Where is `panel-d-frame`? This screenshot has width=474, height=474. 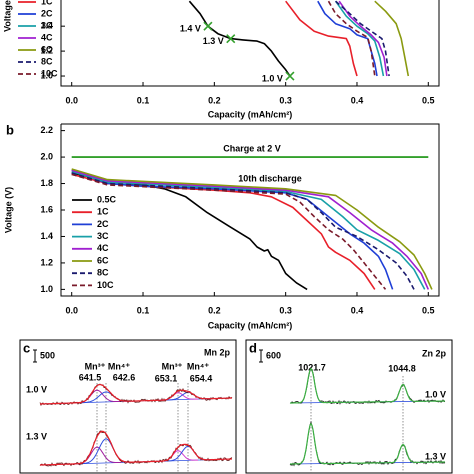 panel-d-frame is located at coordinates (349, 406).